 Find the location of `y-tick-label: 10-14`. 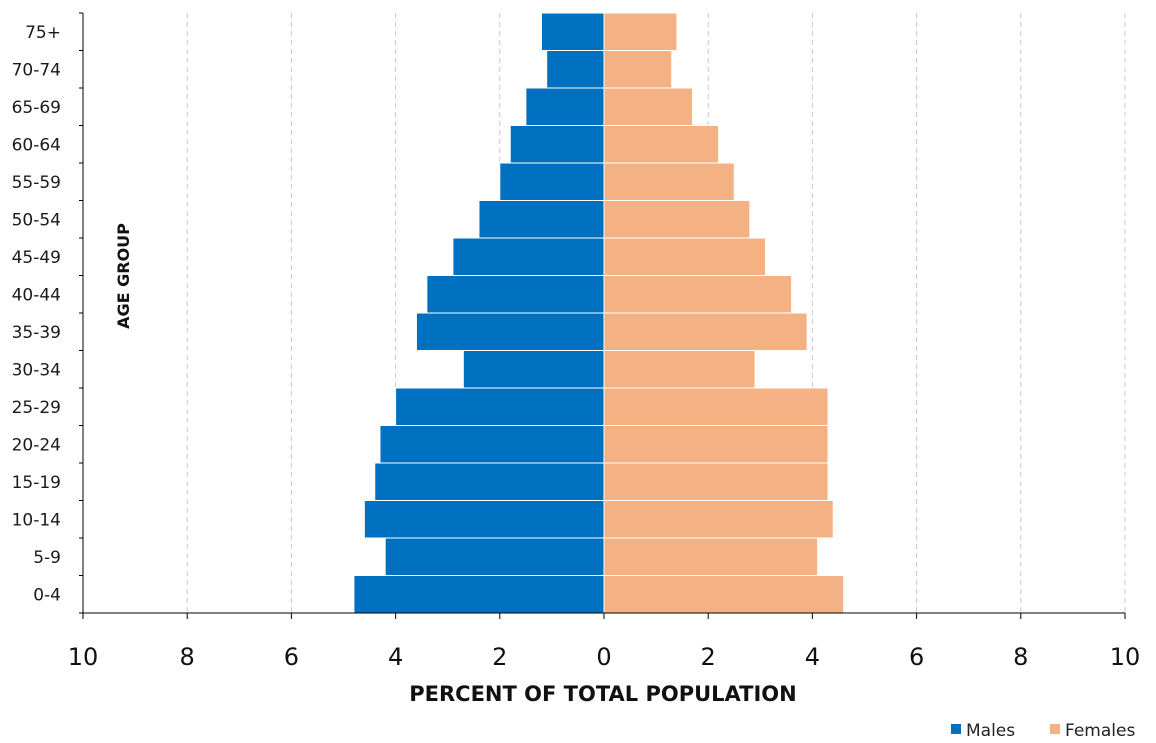

y-tick-label: 10-14 is located at coordinates (36, 520).